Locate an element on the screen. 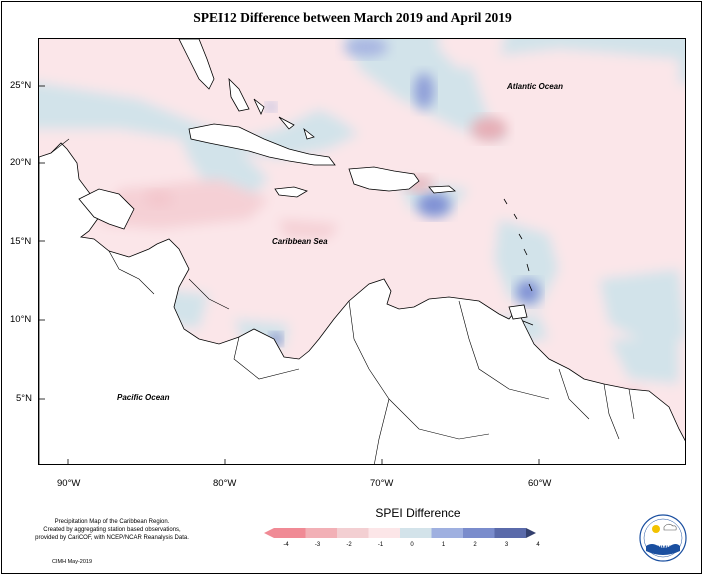 This screenshot has width=705, height=577. lon-label-90w: 90°W is located at coordinates (69, 483).